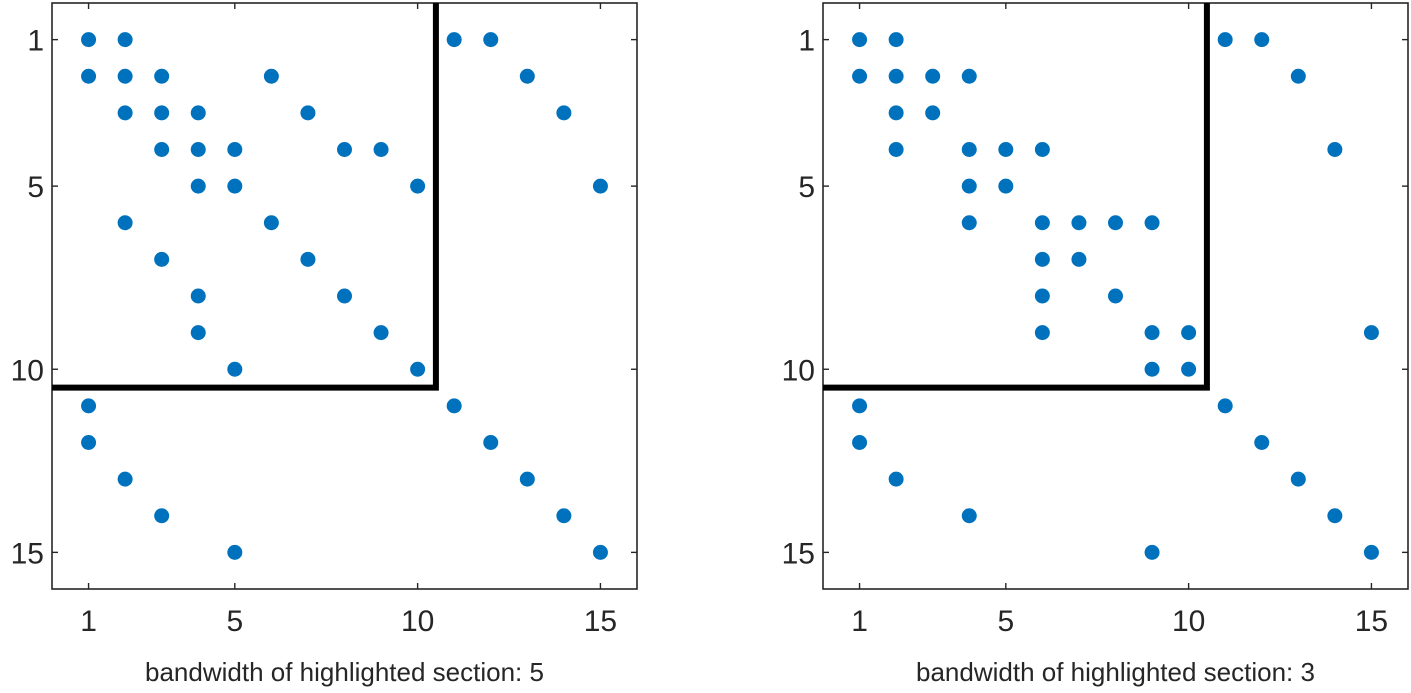  What do you see at coordinates (1115, 672) in the screenshot?
I see `x-axis-label: bandwidth of highlighted section: 3` at bounding box center [1115, 672].